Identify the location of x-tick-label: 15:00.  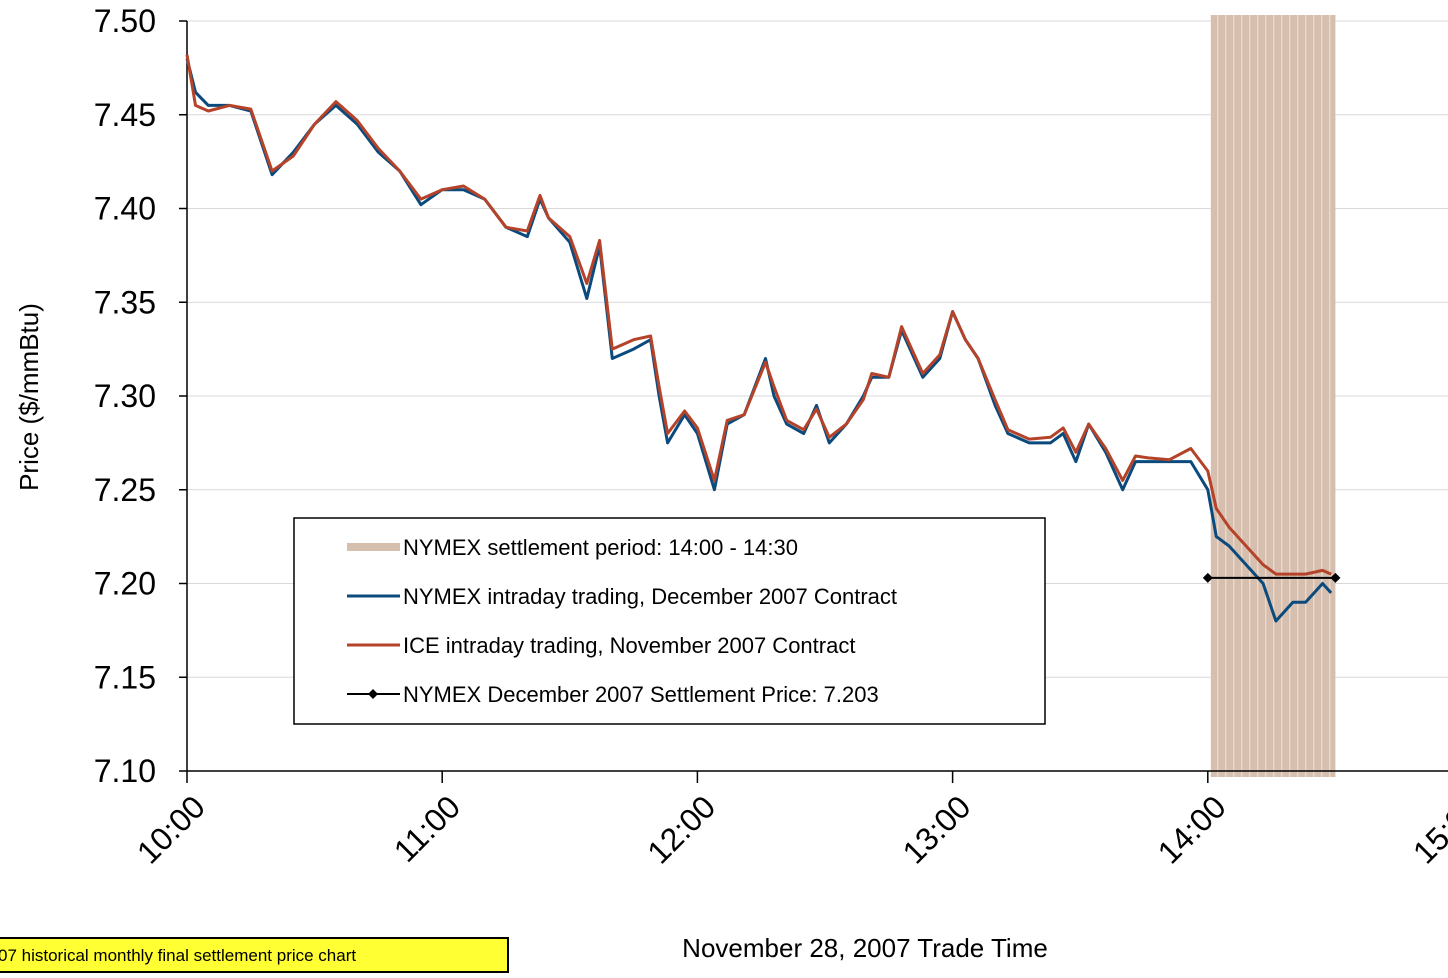
(1427, 829).